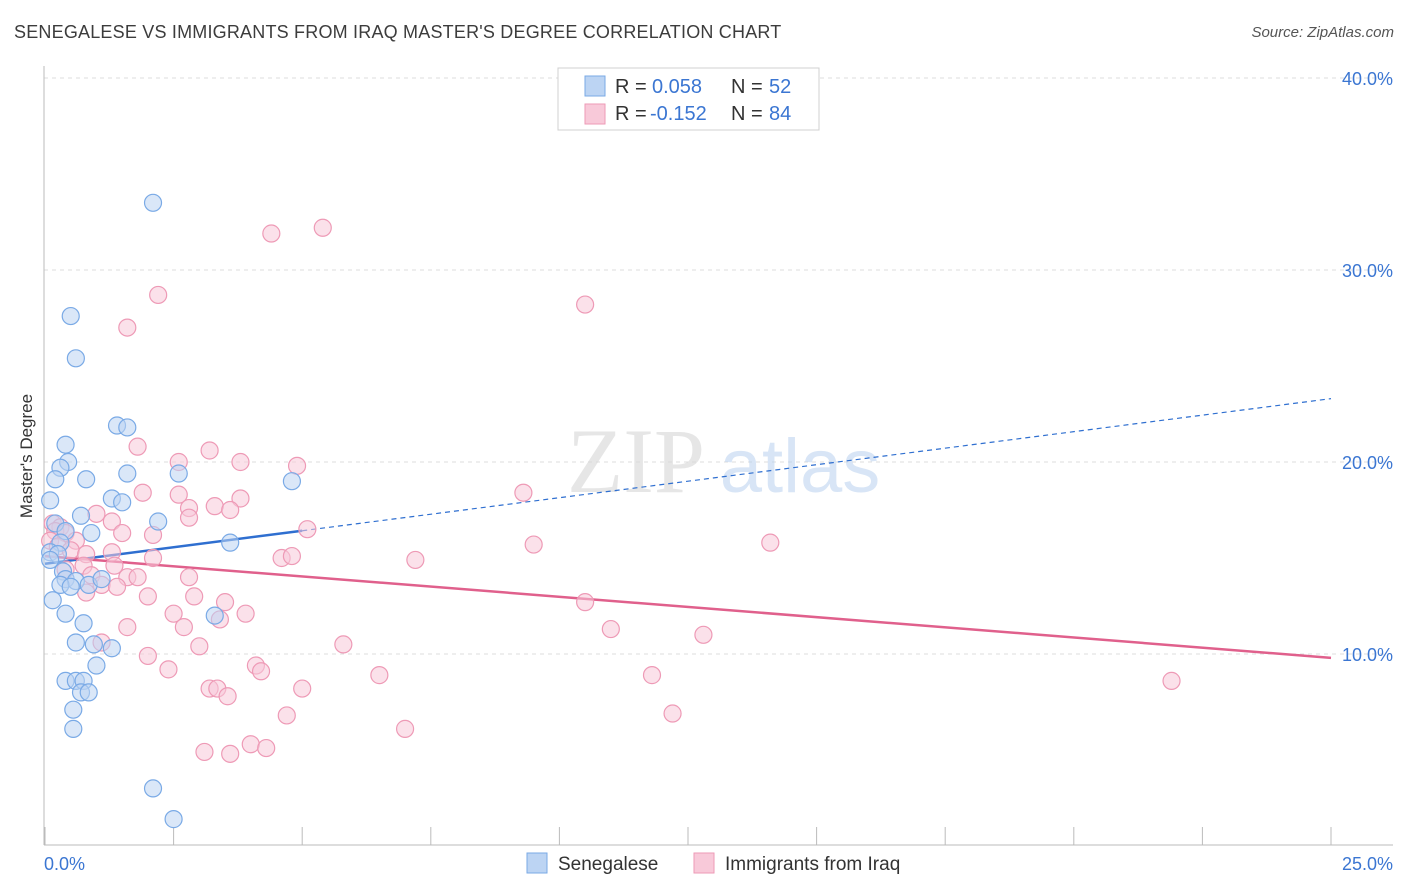 The width and height of the screenshot is (1406, 892). Describe the element at coordinates (780, 114) in the screenshot. I see `legend-n-value-2: 84` at that location.